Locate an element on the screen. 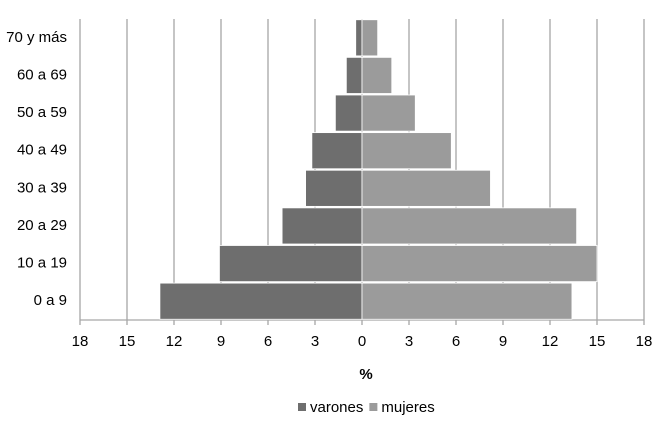 This screenshot has height=421, width=666. x-tick-label: 0 is located at coordinates (362, 341).